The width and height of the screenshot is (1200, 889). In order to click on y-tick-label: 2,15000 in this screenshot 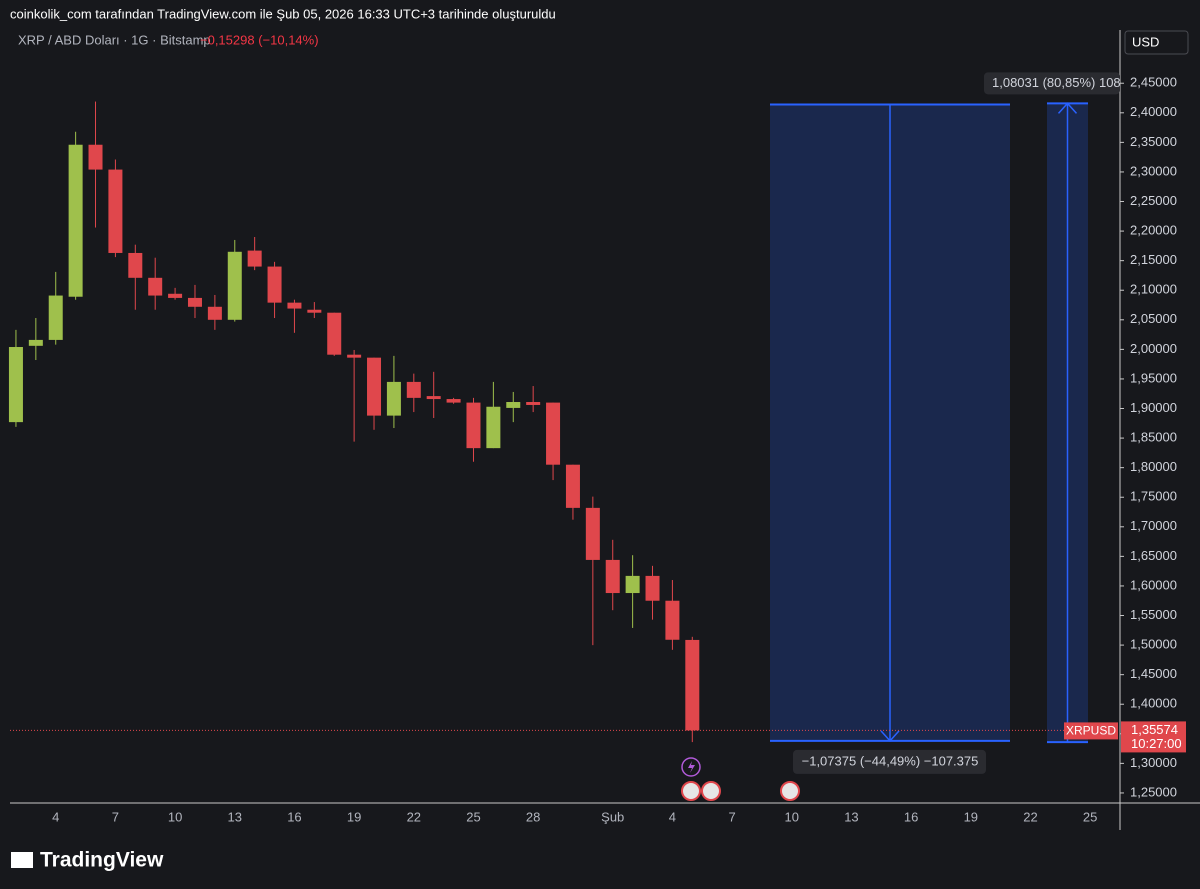, I will do `click(1153, 259)`.